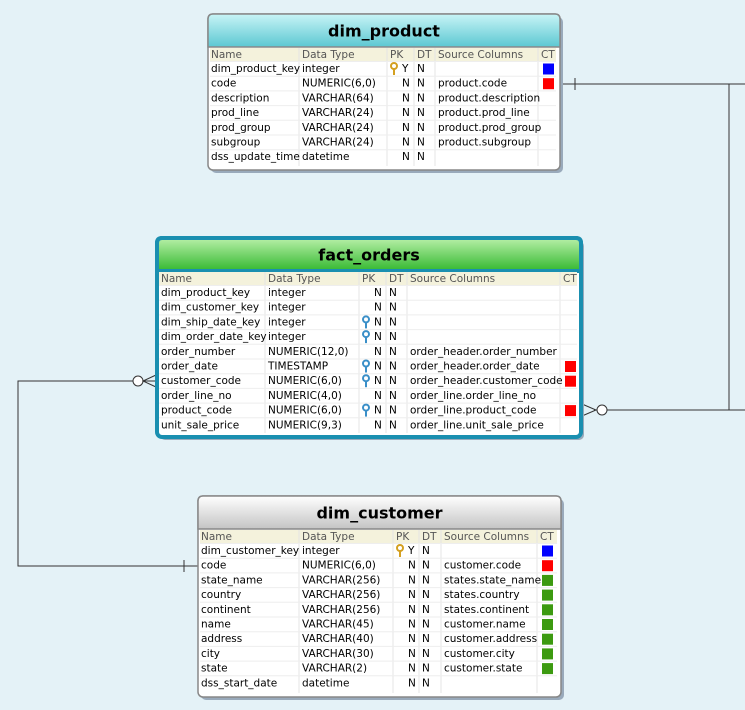 The width and height of the screenshot is (745, 710). I want to click on cell-name: order_number, so click(198, 352).